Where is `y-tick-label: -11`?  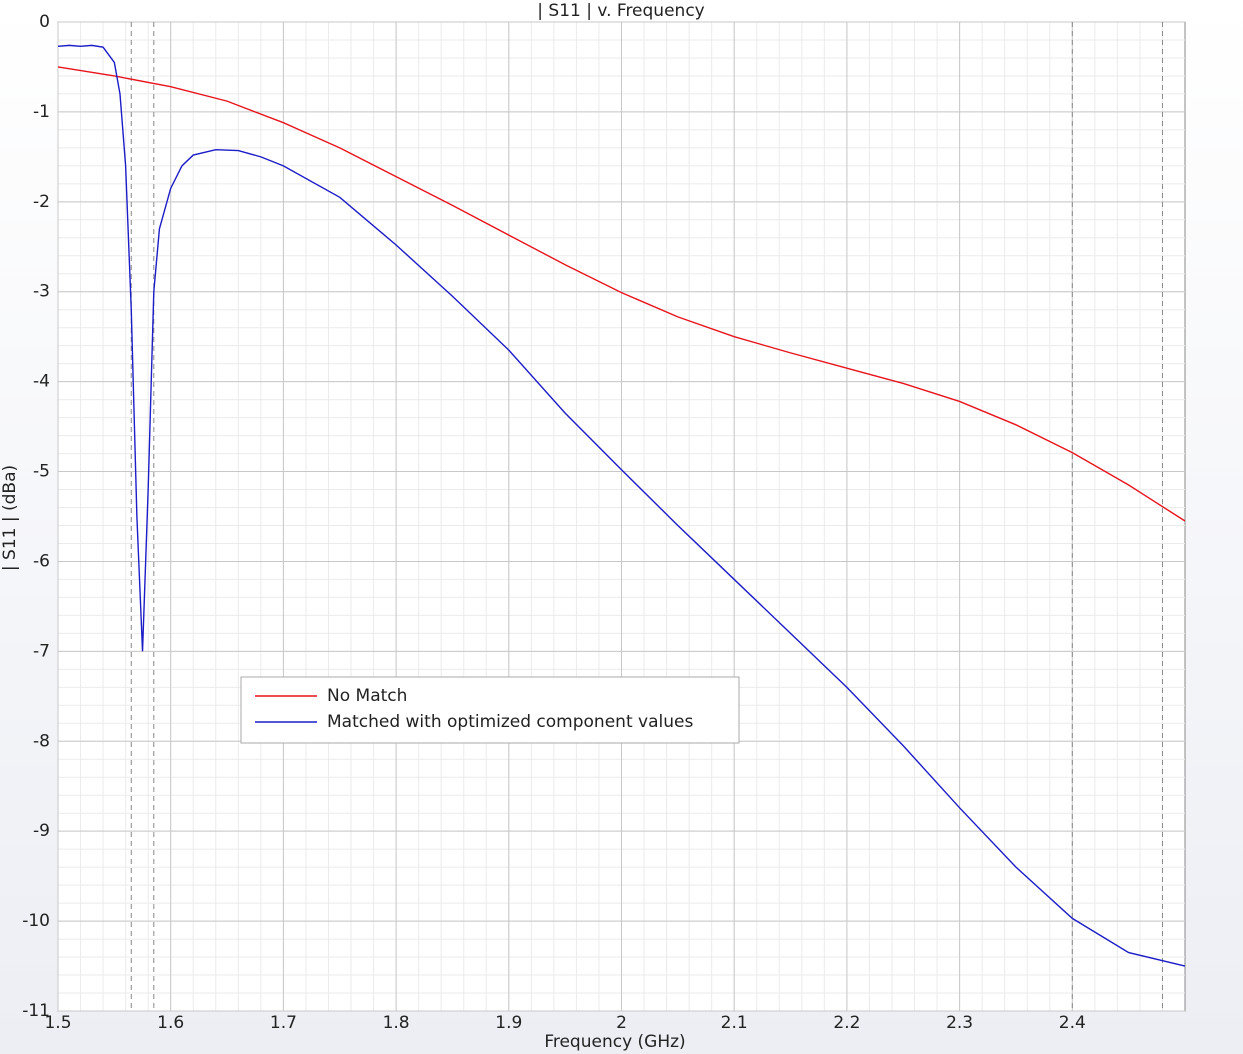
y-tick-label: -11 is located at coordinates (36, 1011).